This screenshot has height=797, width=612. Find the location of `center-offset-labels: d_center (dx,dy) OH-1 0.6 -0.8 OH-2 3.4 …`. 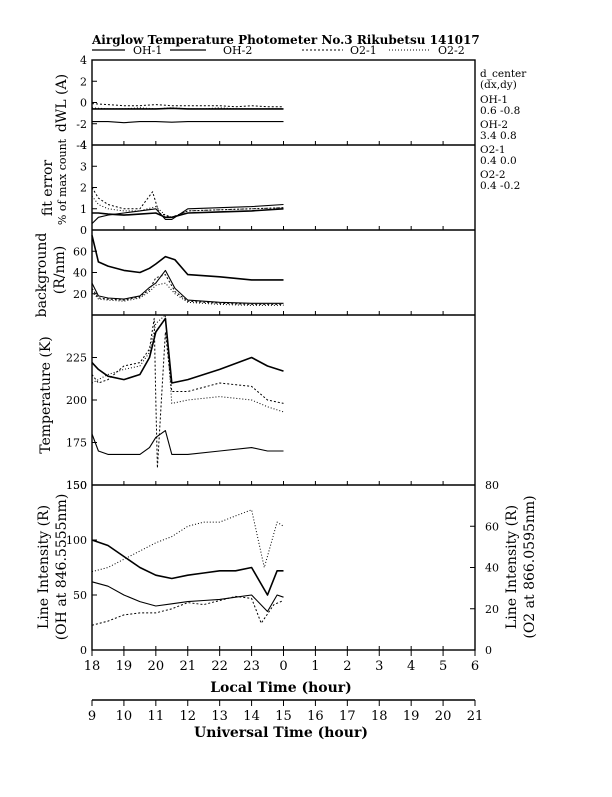

center-offset-labels: d_center (dx,dy) OH-1 0.6 -0.8 OH-2 3.4 … is located at coordinates (503, 130).